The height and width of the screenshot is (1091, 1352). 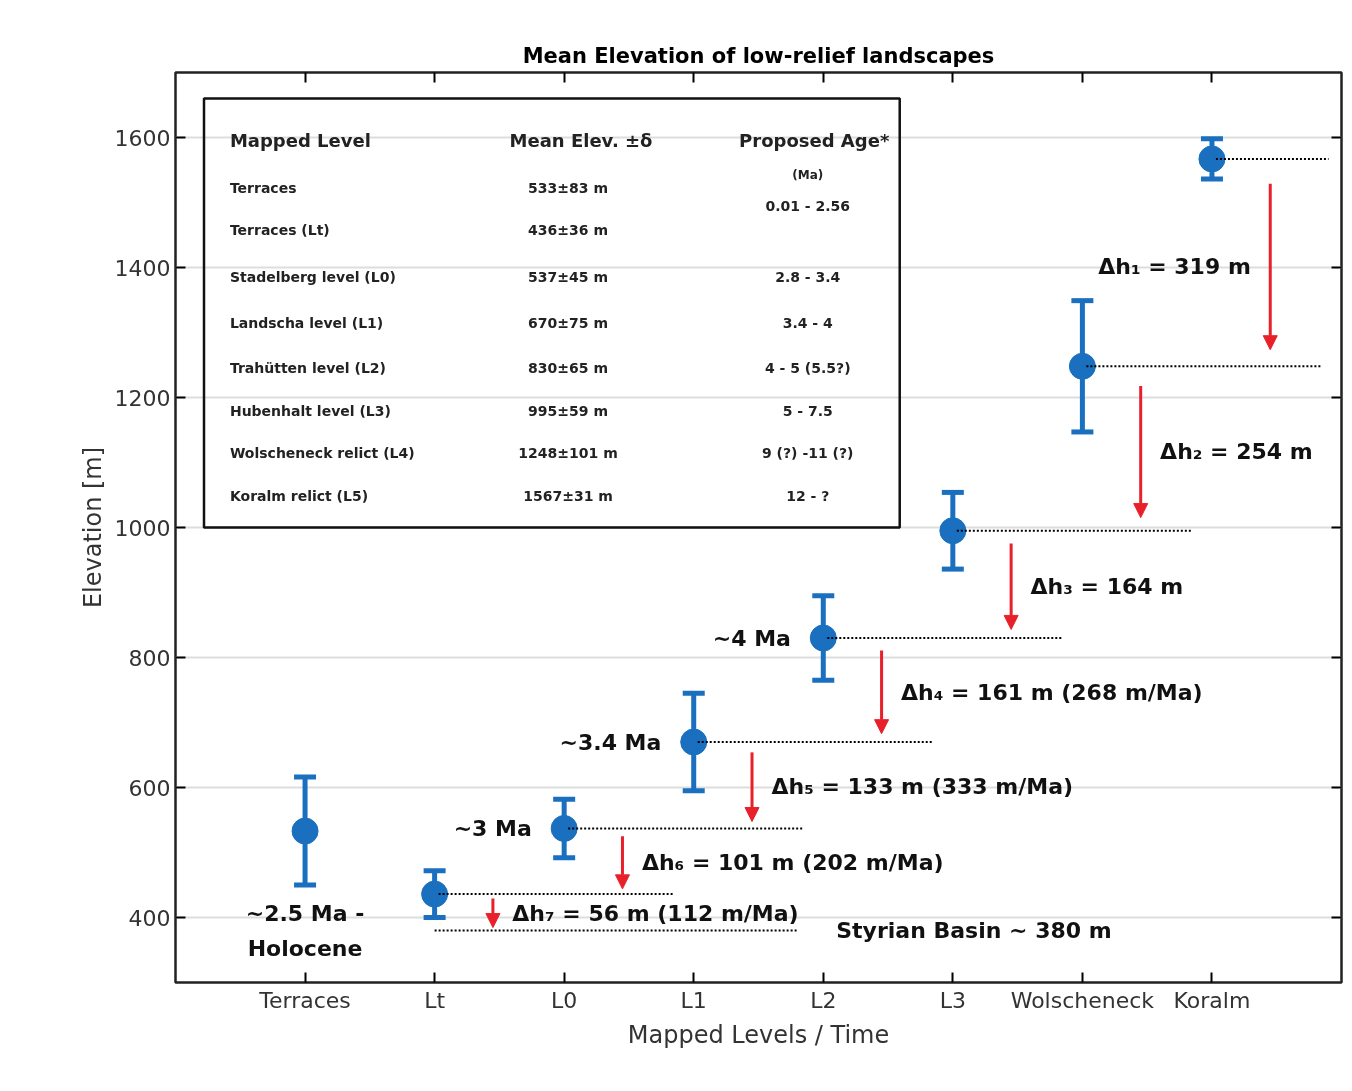 What do you see at coordinates (814, 141) in the screenshot?
I see `annotation: Proposed Age*` at bounding box center [814, 141].